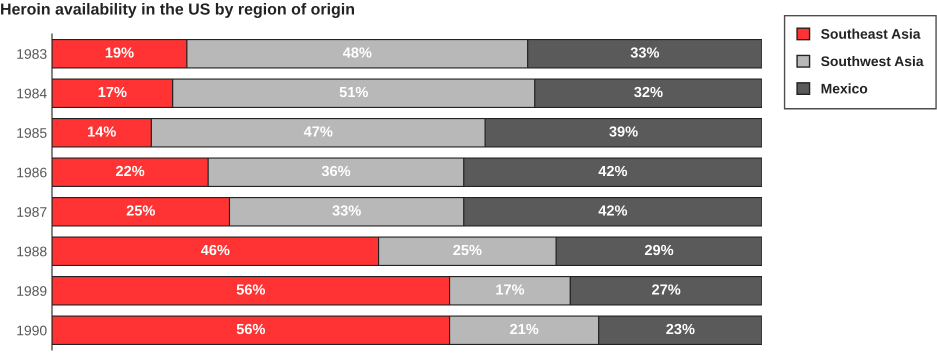 Image resolution: width=937 pixels, height=359 pixels. I want to click on data-label: 48%, so click(357, 52).